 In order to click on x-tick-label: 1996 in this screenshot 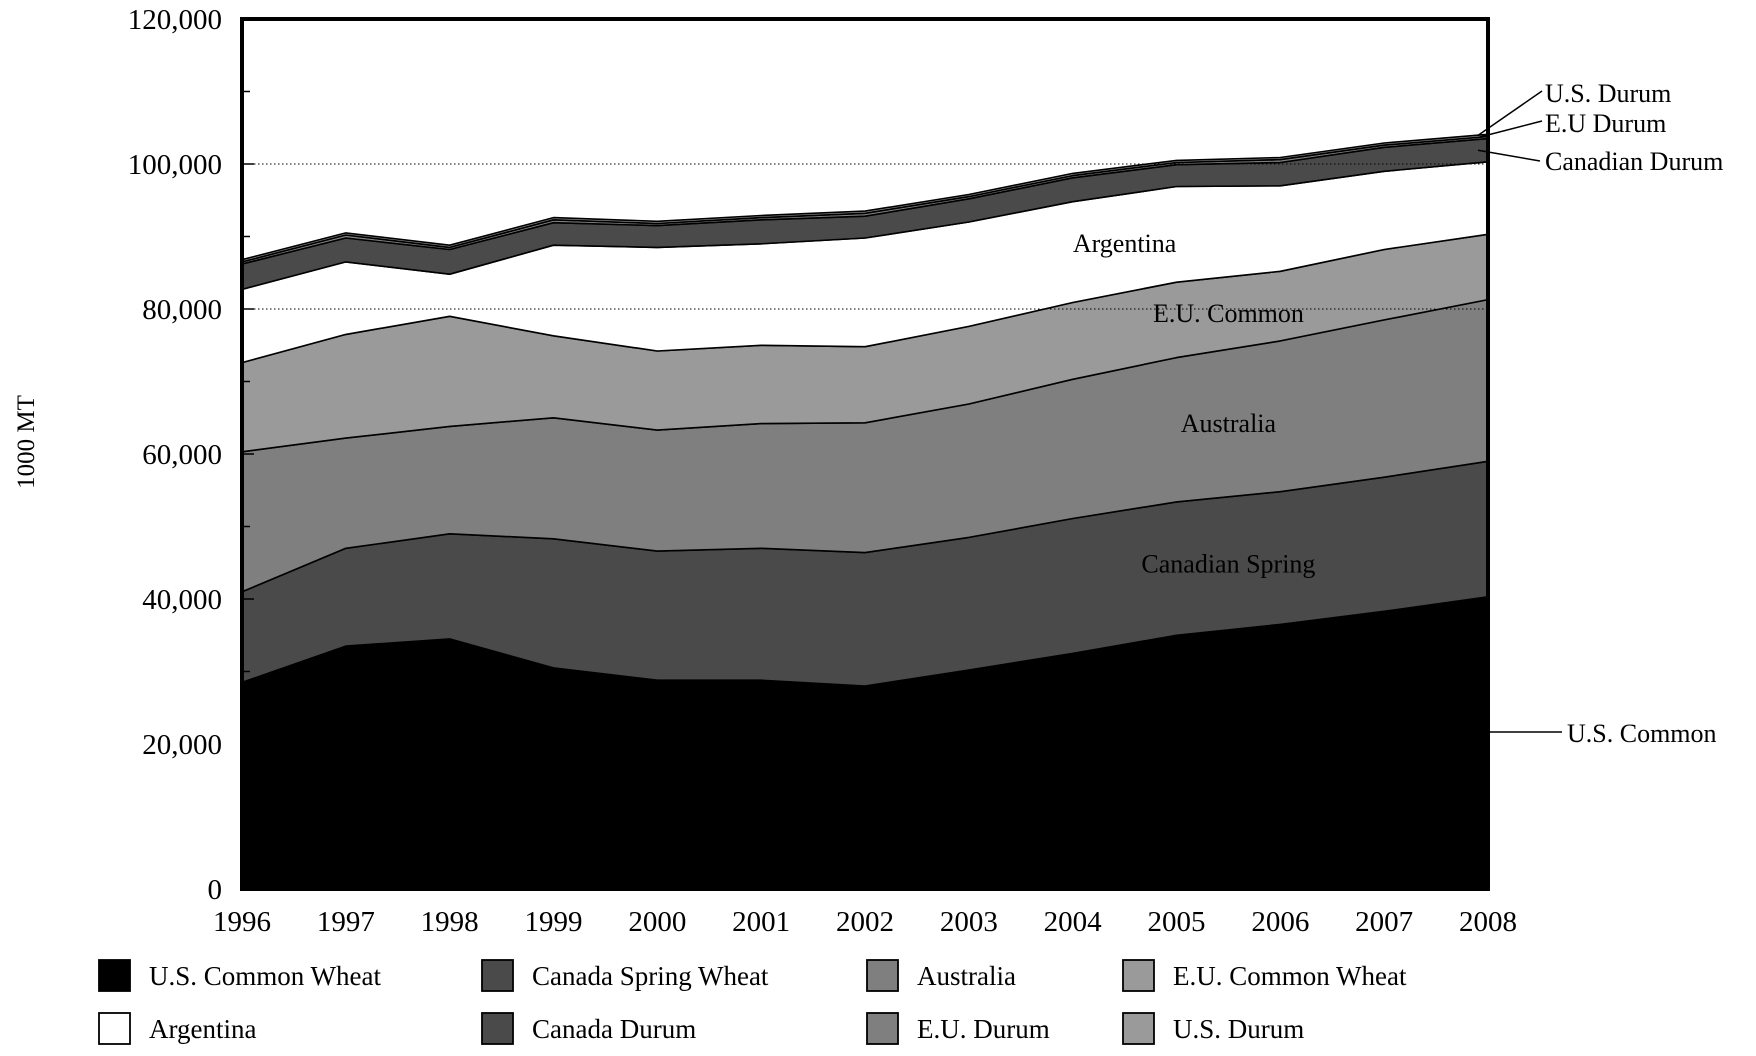, I will do `click(242, 922)`.